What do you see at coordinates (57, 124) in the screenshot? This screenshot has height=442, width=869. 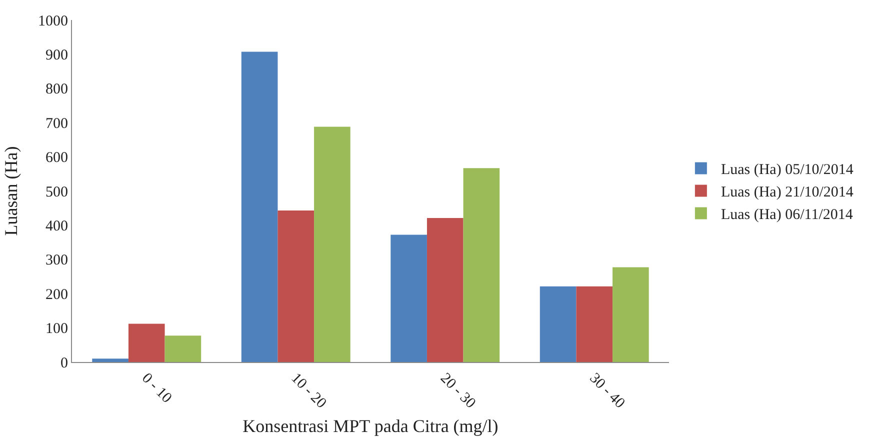 I see `y-tick-label: 700` at bounding box center [57, 124].